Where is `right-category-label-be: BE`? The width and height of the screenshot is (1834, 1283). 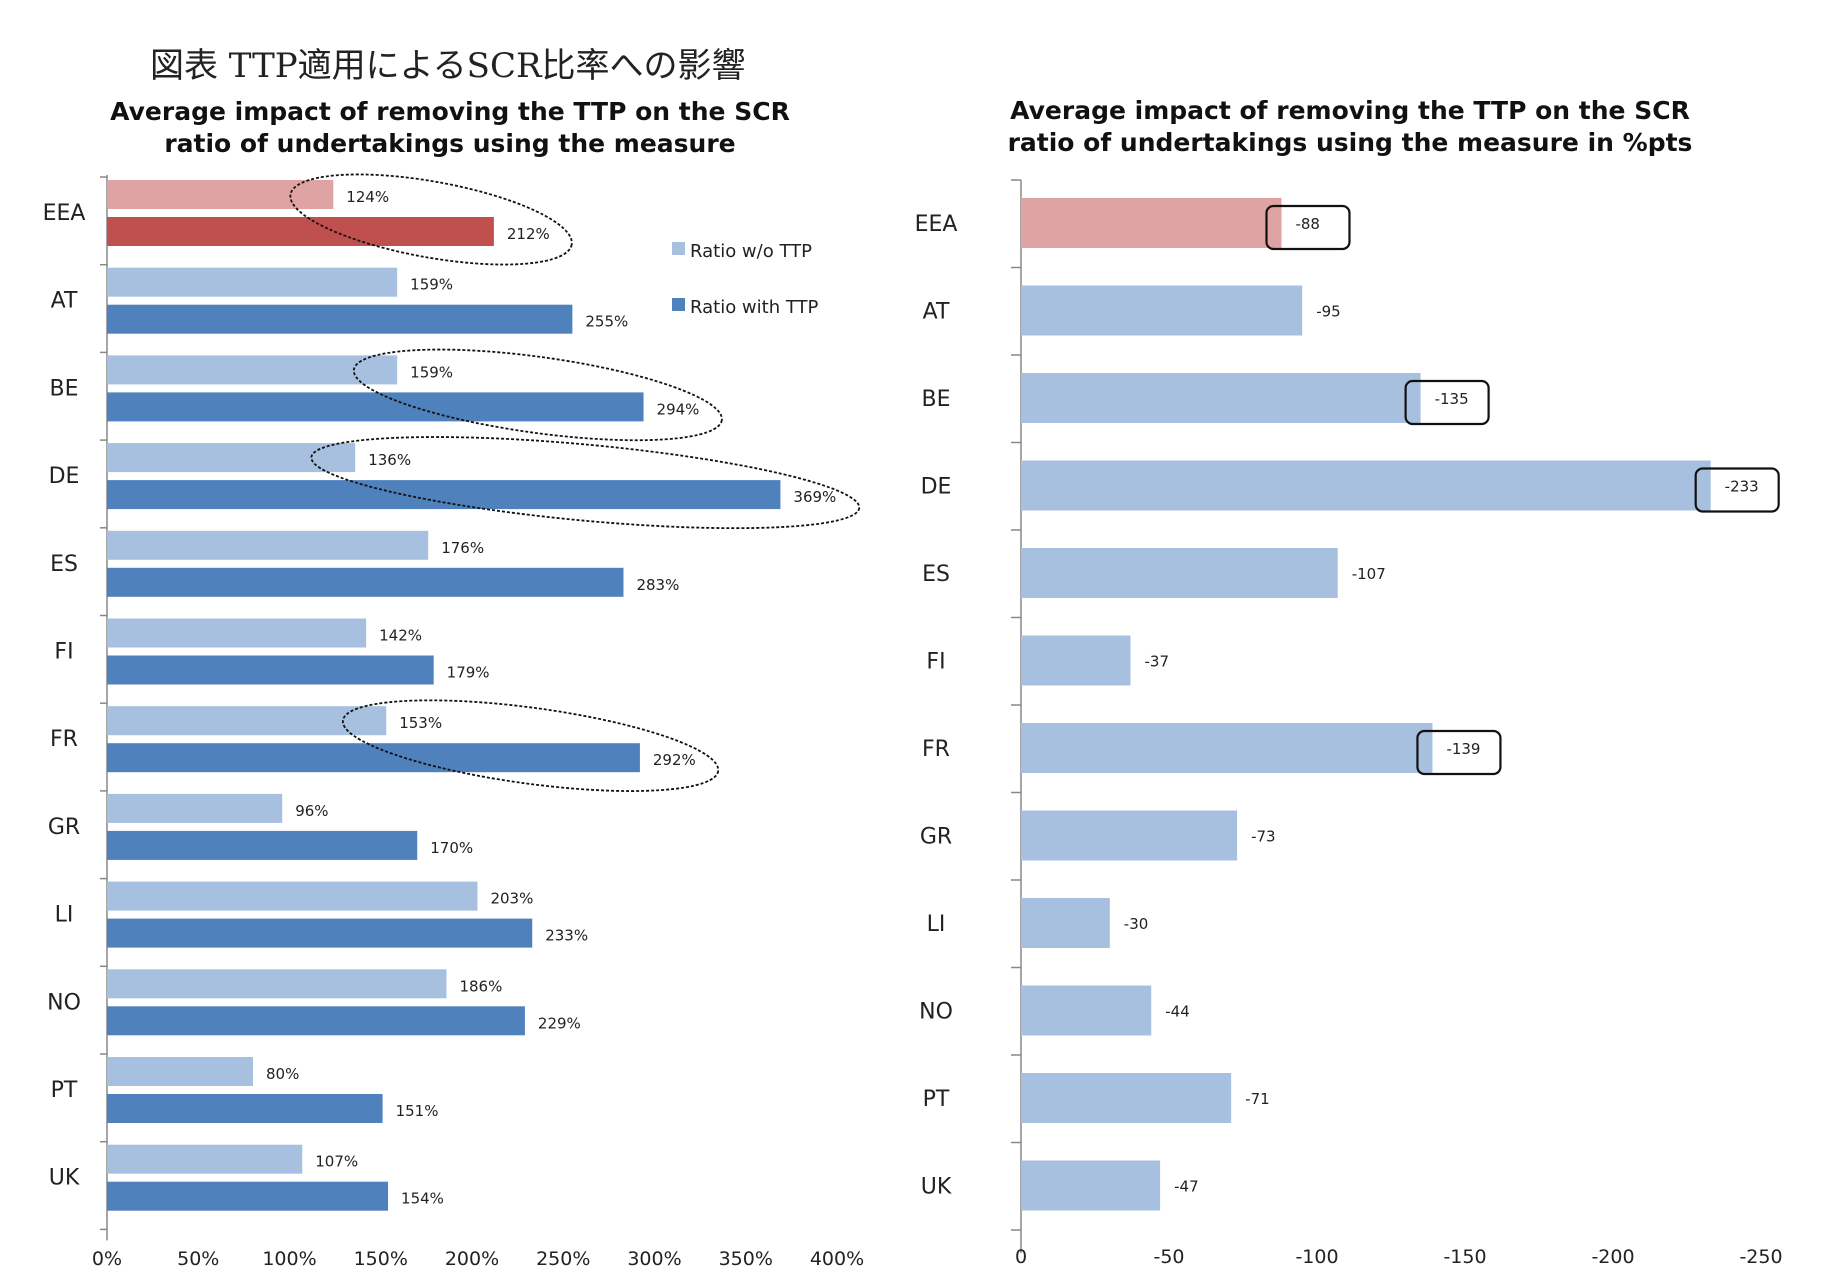
right-category-label-be: BE is located at coordinates (936, 399).